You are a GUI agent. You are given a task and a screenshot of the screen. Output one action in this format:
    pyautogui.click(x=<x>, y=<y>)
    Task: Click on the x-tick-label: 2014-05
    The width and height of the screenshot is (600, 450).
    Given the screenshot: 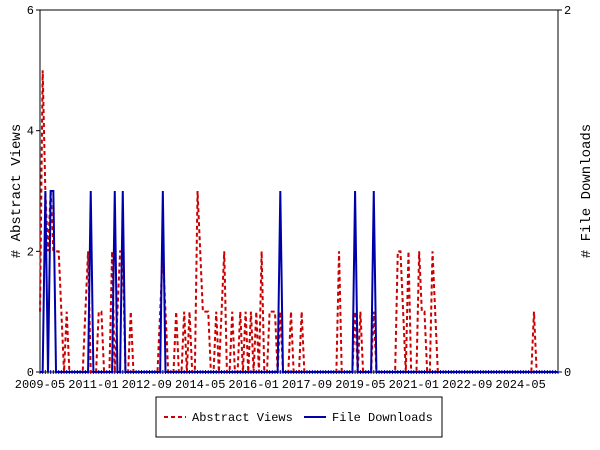 What is the action you would take?
    pyautogui.click(x=200, y=385)
    